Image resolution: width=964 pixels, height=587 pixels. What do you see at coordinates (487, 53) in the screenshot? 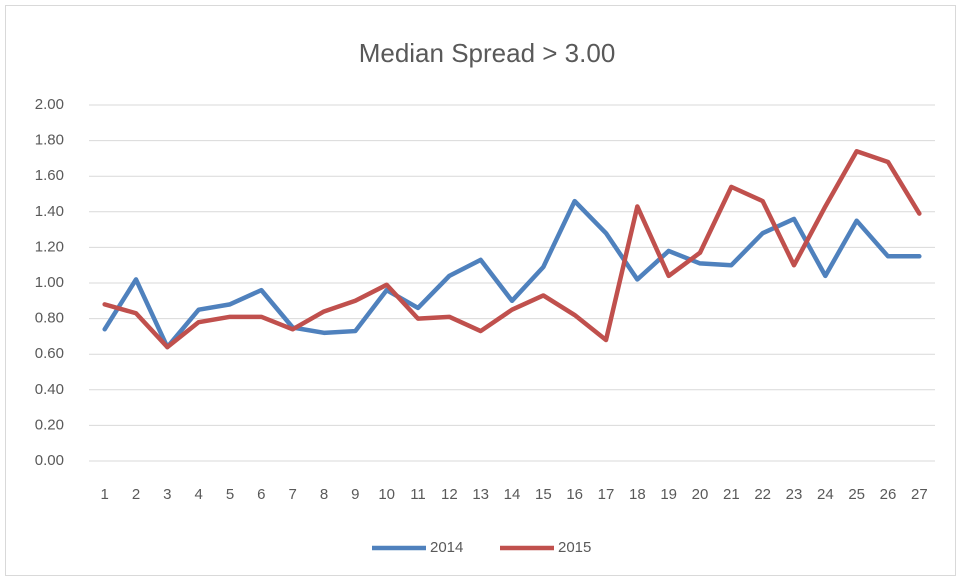
I see `chart-title: Median Spread > 3.00` at bounding box center [487, 53].